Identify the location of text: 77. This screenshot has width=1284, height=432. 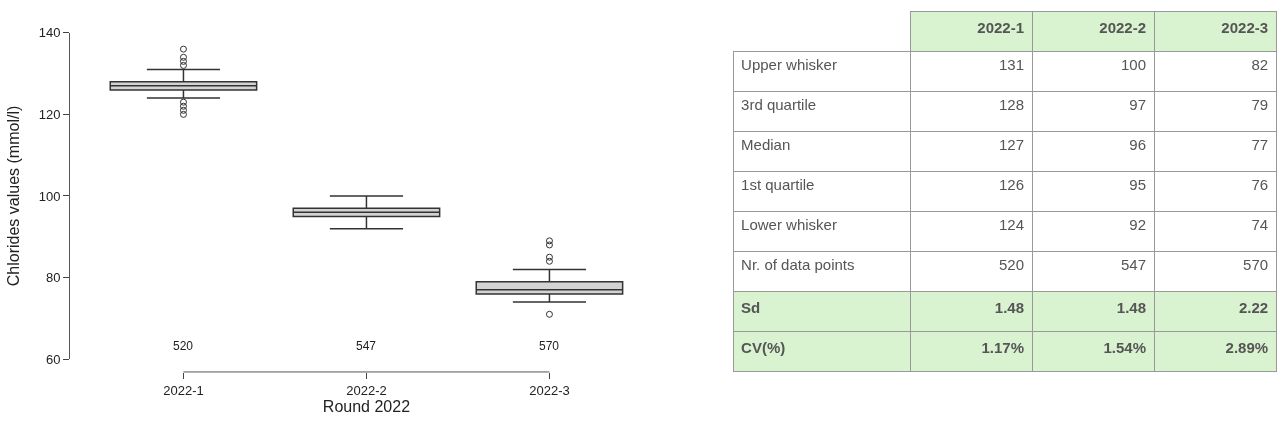
(1260, 145).